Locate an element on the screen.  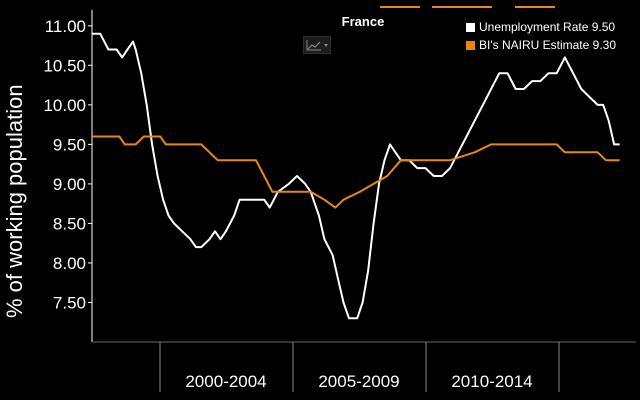
line-chart-glyph is located at coordinates (317, 45).